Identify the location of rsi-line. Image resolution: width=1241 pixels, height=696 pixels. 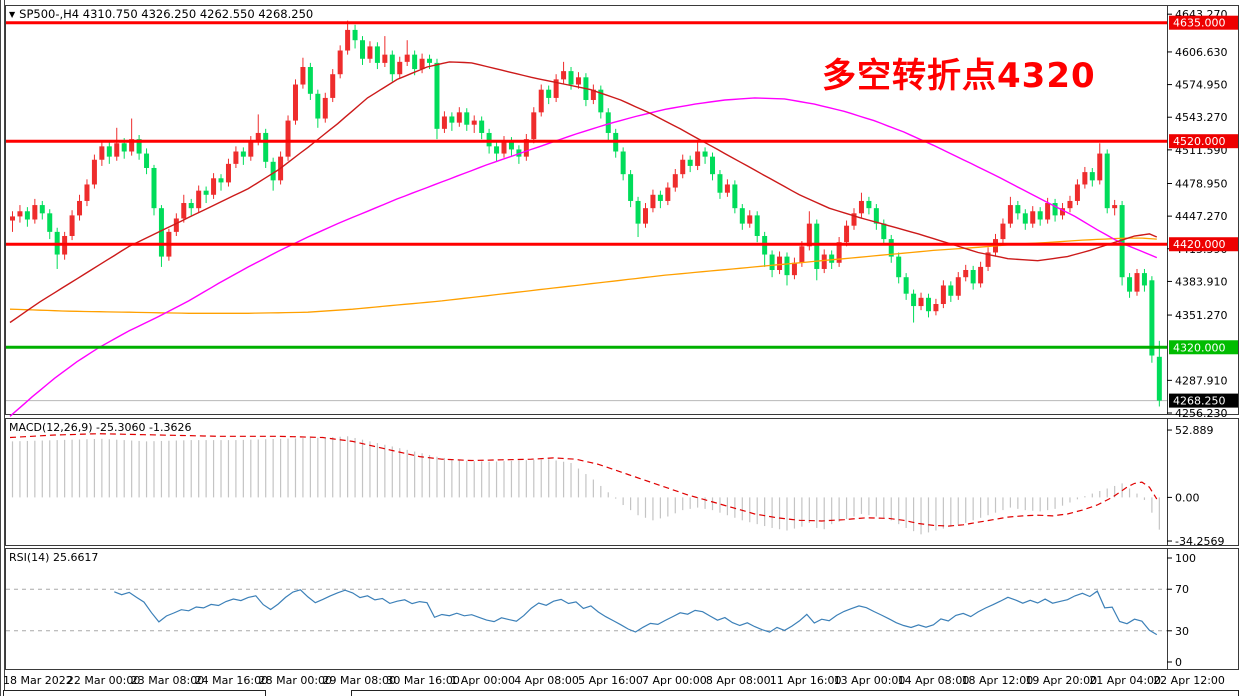
(636, 612).